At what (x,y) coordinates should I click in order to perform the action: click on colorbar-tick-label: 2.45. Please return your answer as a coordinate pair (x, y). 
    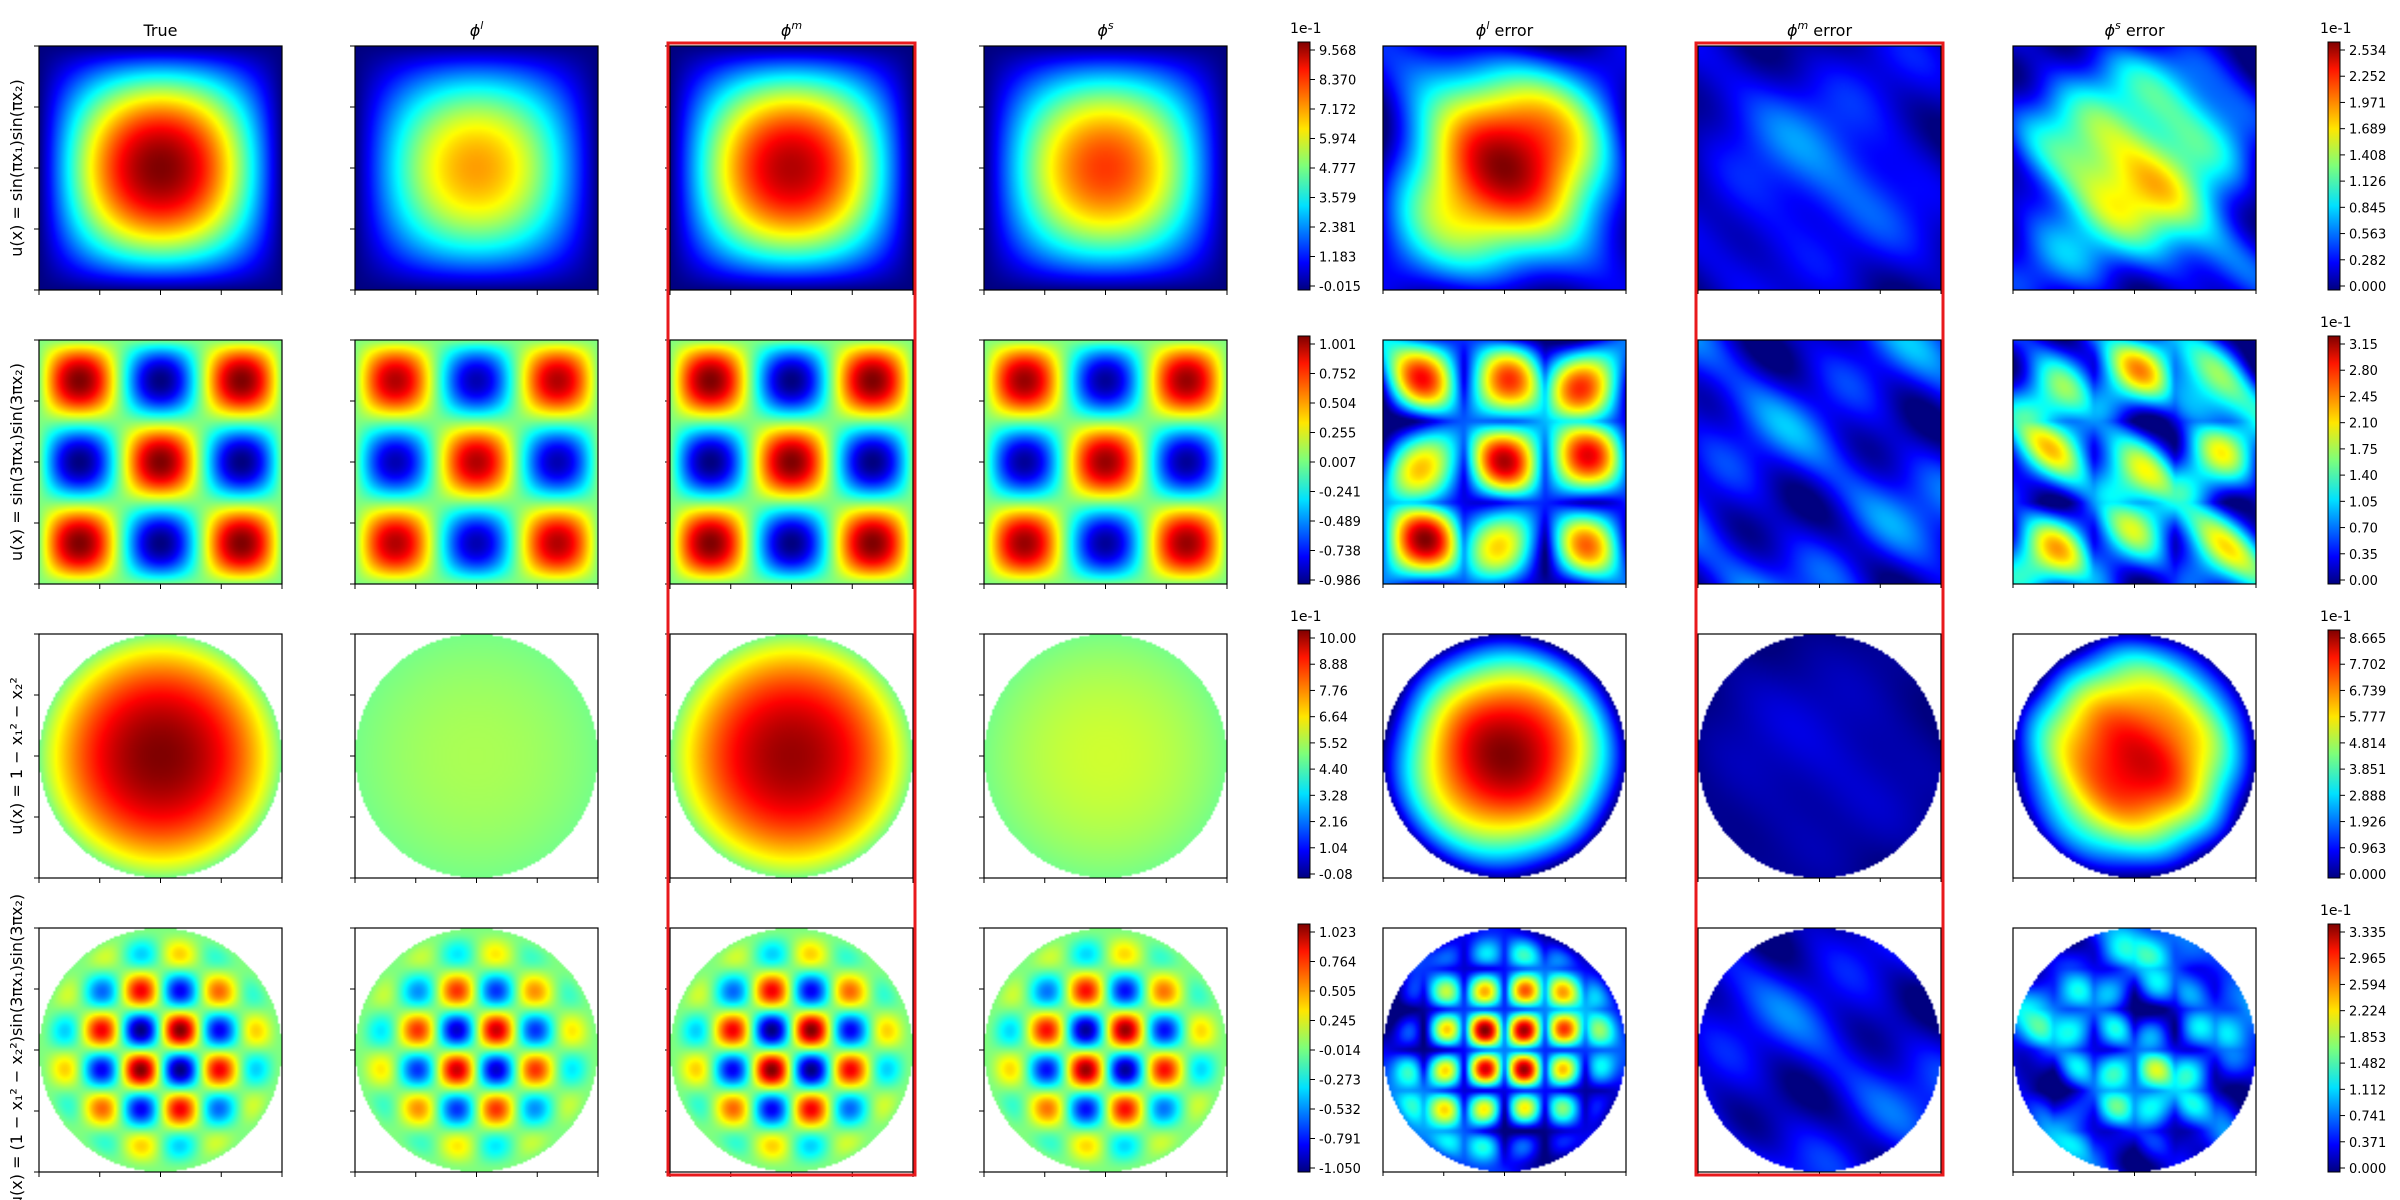
    Looking at the image, I should click on (2363, 397).